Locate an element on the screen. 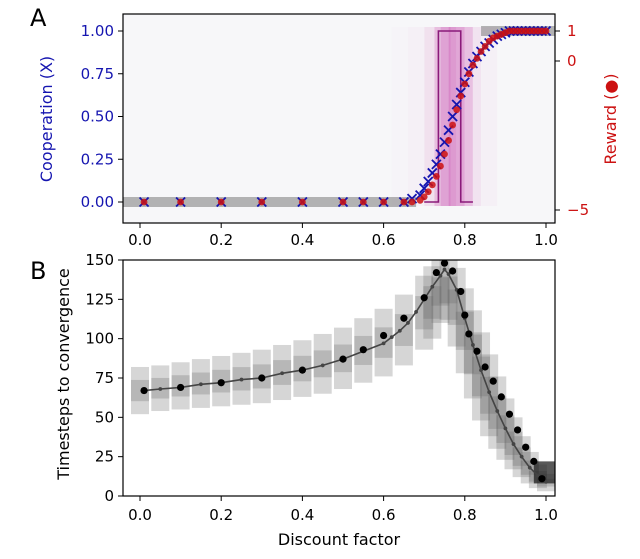 This screenshot has height=559, width=640. panel-b-x-axis-title: Discount factor is located at coordinates (339, 539).